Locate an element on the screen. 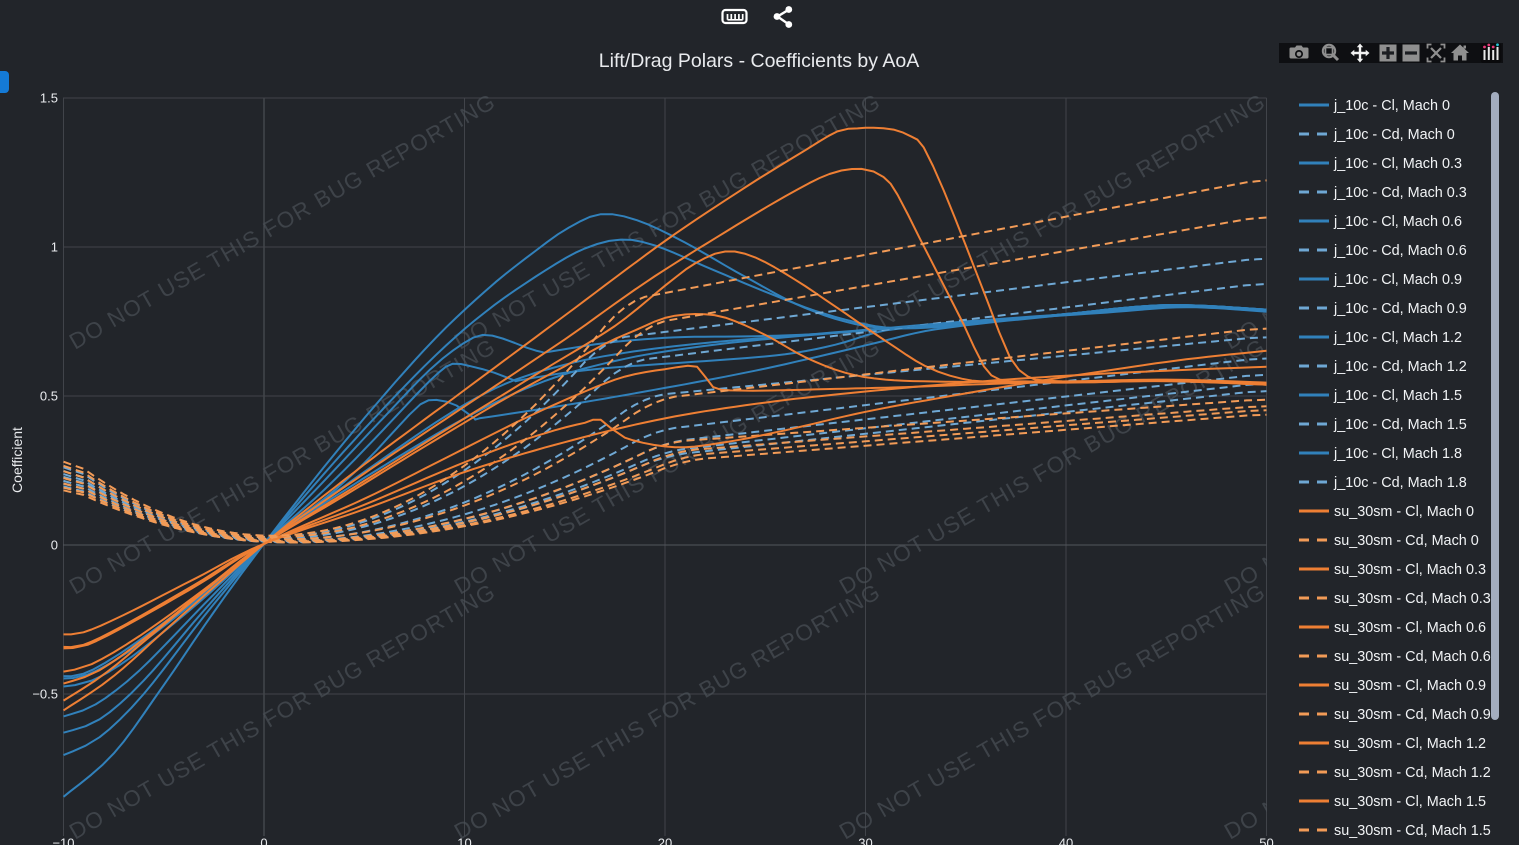  svg-text: 0.5 is located at coordinates (49, 396).